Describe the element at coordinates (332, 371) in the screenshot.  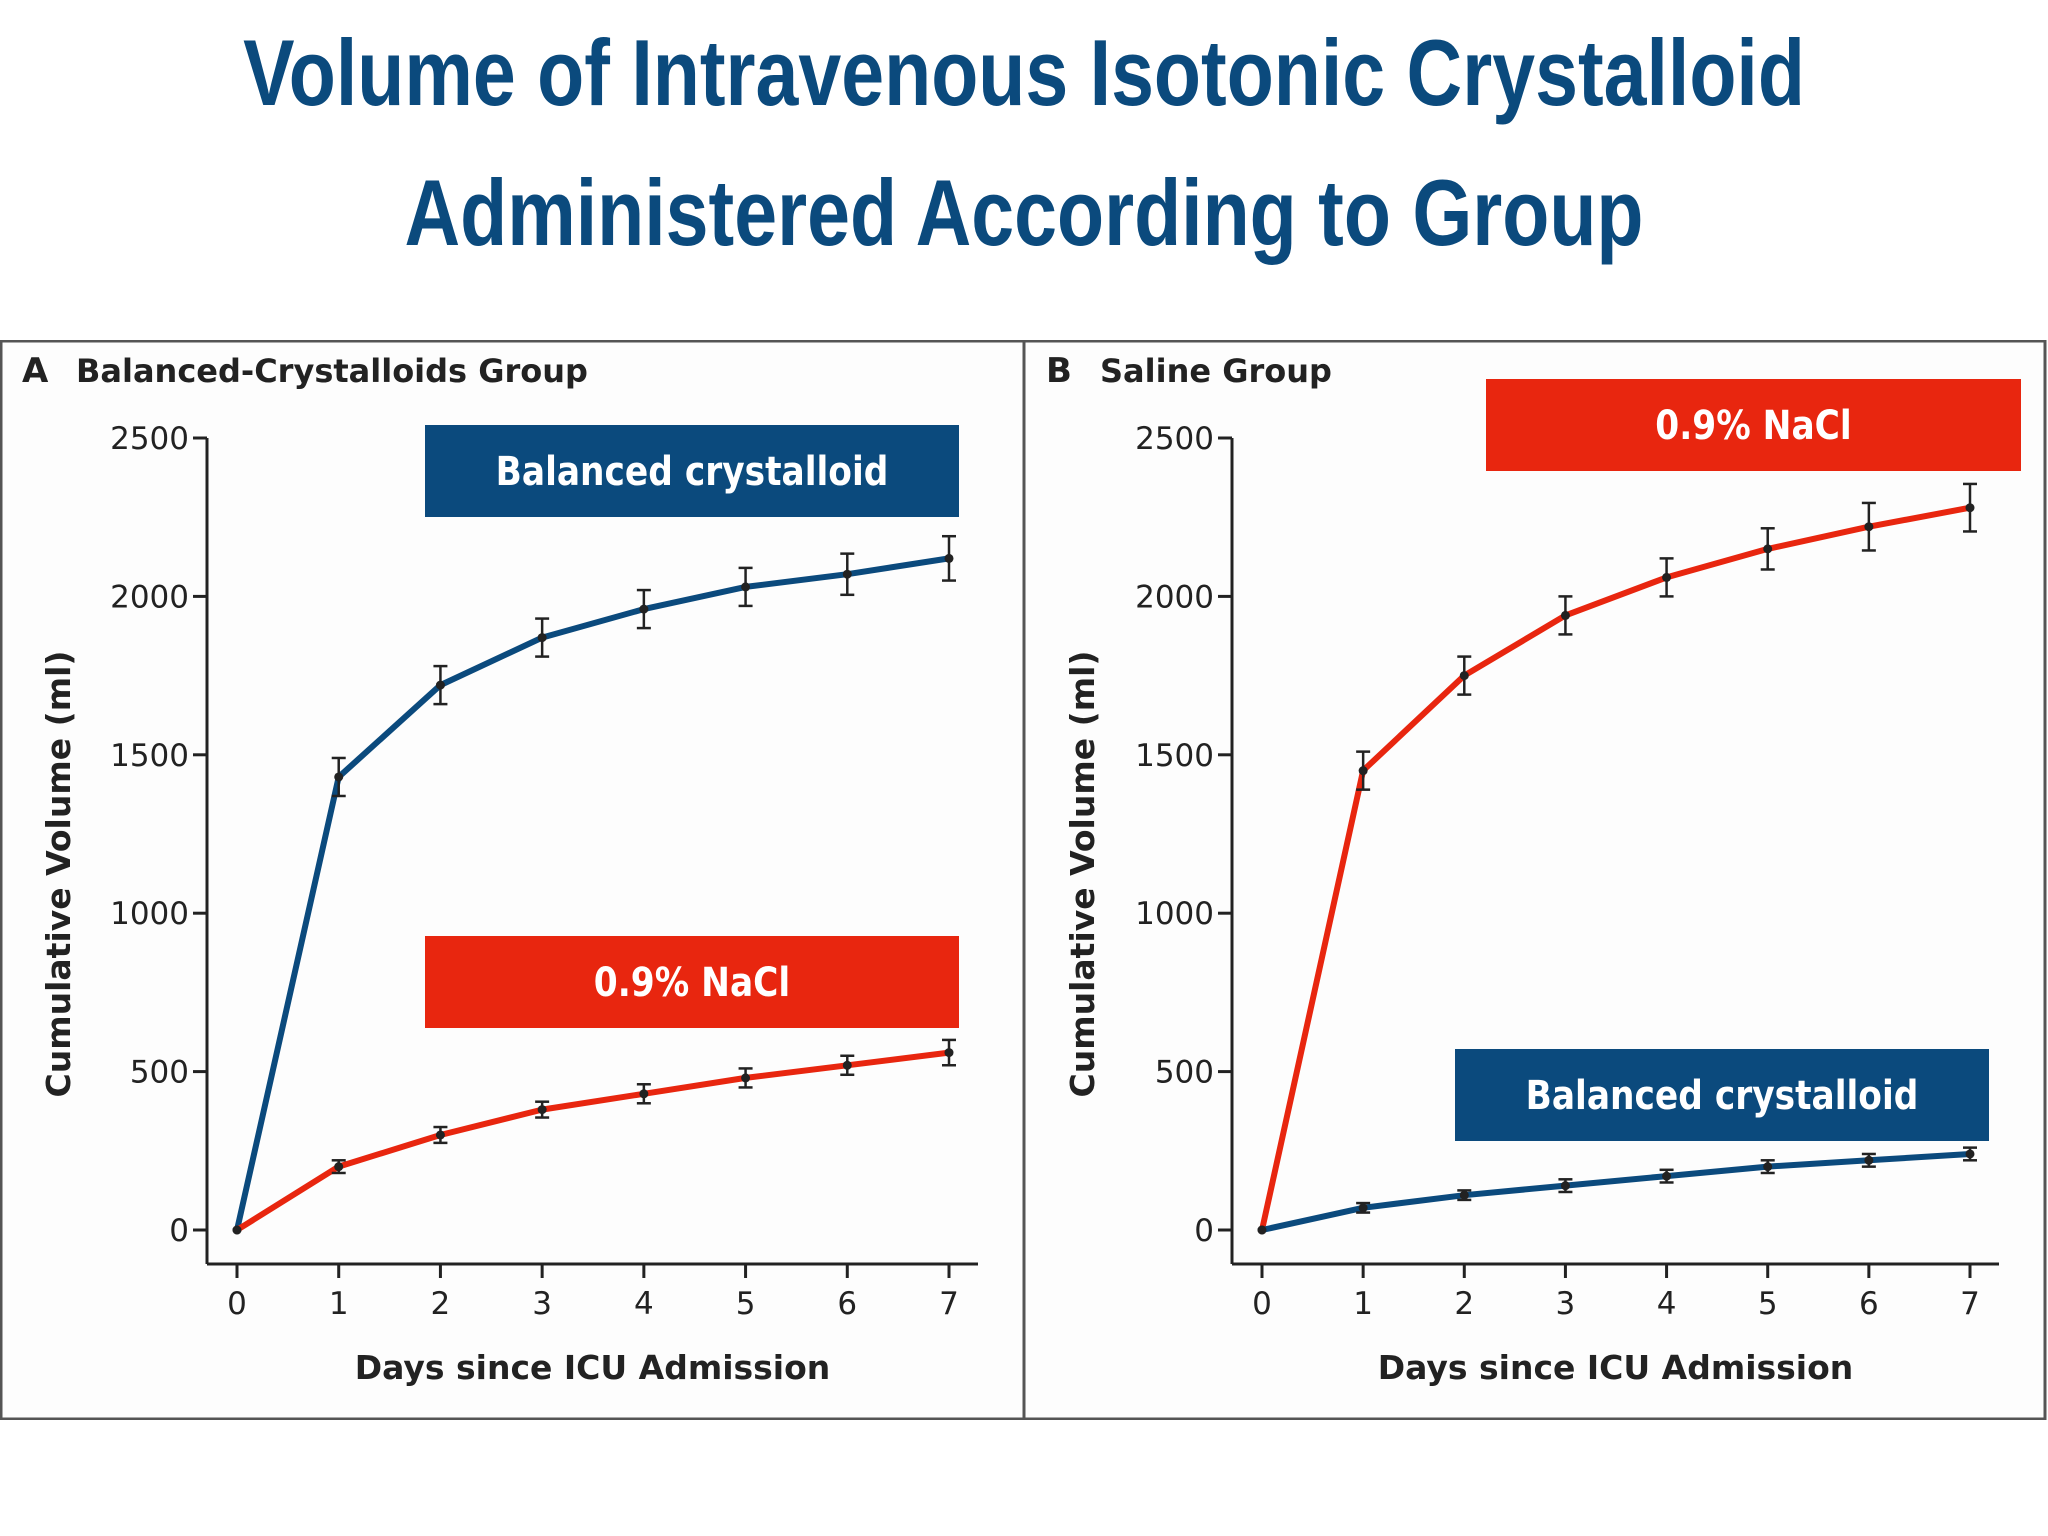
I see `panel-title: Balanced-Crystalloids Group` at that location.